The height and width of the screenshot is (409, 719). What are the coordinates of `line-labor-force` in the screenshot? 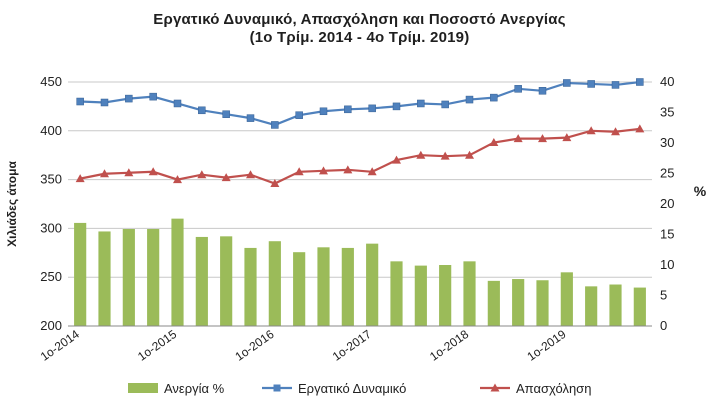 It's located at (360, 103).